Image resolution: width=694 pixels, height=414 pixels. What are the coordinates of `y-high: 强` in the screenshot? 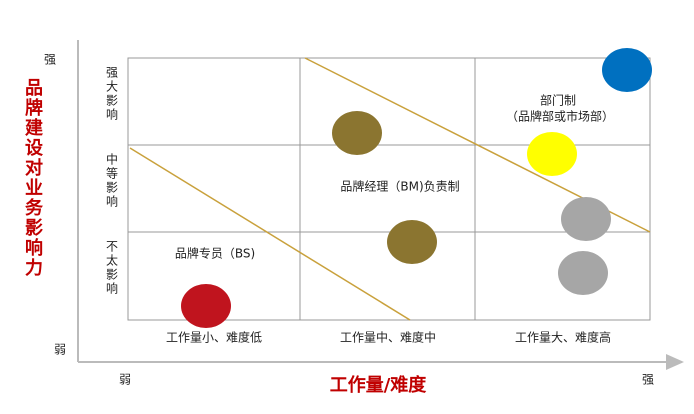 It's located at (50, 60).